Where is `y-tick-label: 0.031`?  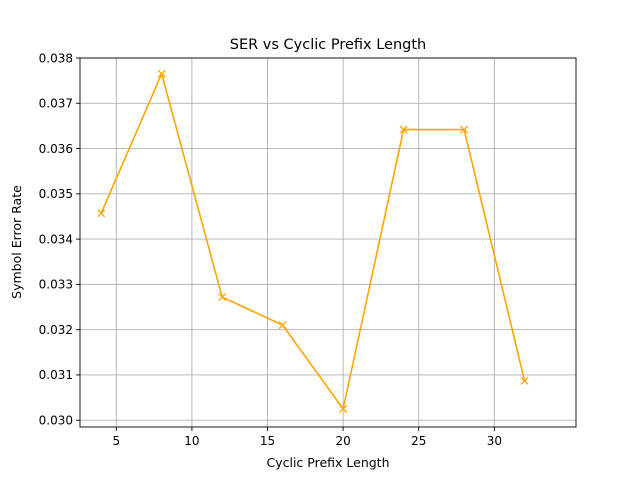
y-tick-label: 0.031 is located at coordinates (56, 375).